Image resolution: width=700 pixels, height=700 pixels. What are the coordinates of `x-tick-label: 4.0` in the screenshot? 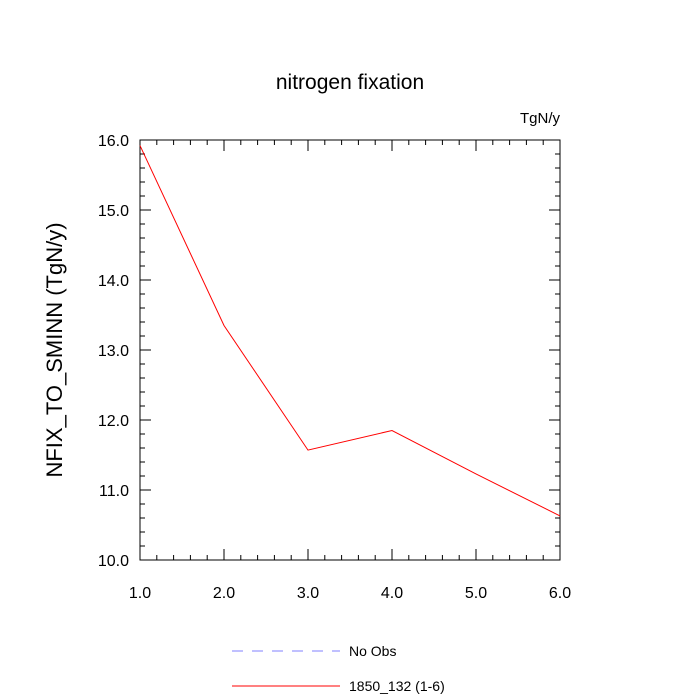 It's located at (392, 593).